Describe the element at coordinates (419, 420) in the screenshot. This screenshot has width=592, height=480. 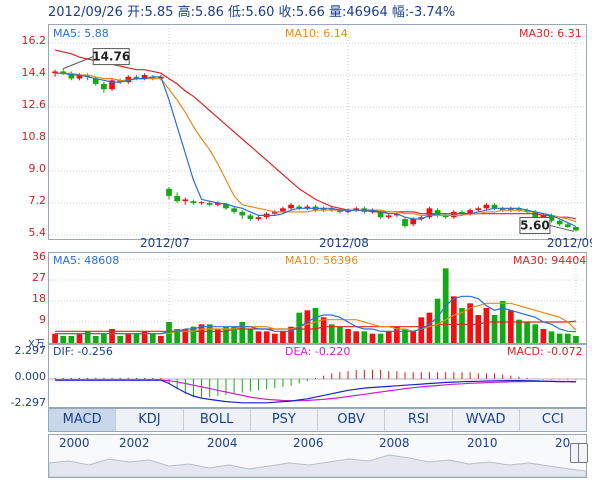
I see `tab-rsi: RSI` at that location.